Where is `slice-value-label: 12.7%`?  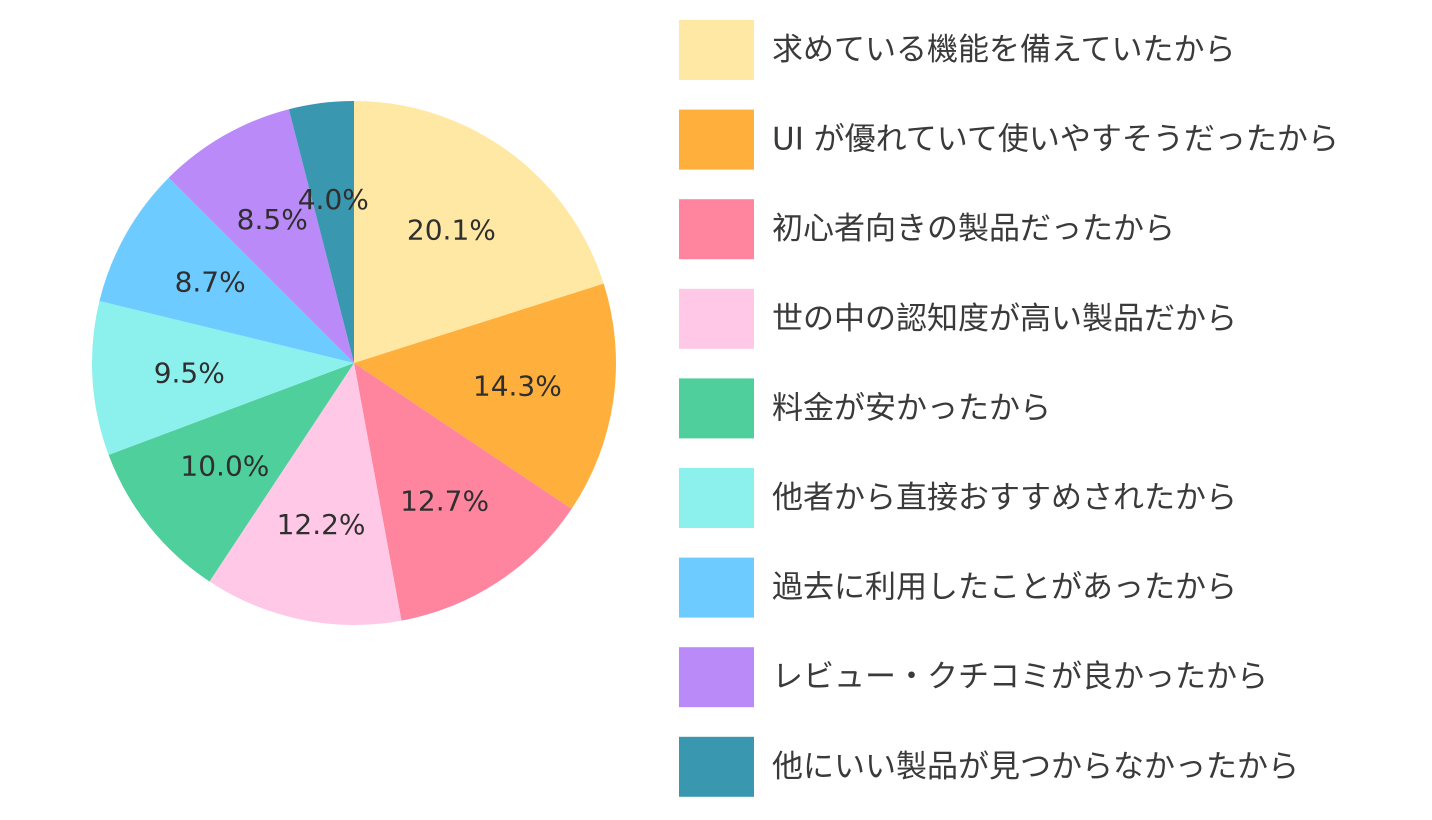
slice-value-label: 12.7% is located at coordinates (444, 500).